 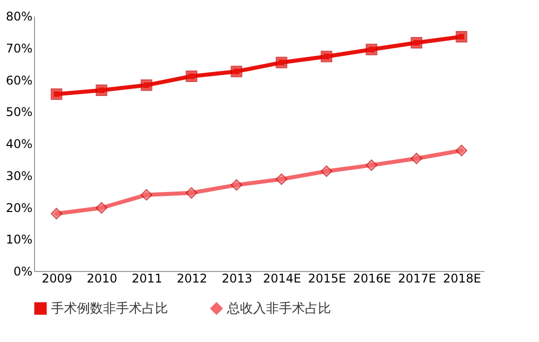 What do you see at coordinates (147, 279) in the screenshot?
I see `x-tick-label: 2011` at bounding box center [147, 279].